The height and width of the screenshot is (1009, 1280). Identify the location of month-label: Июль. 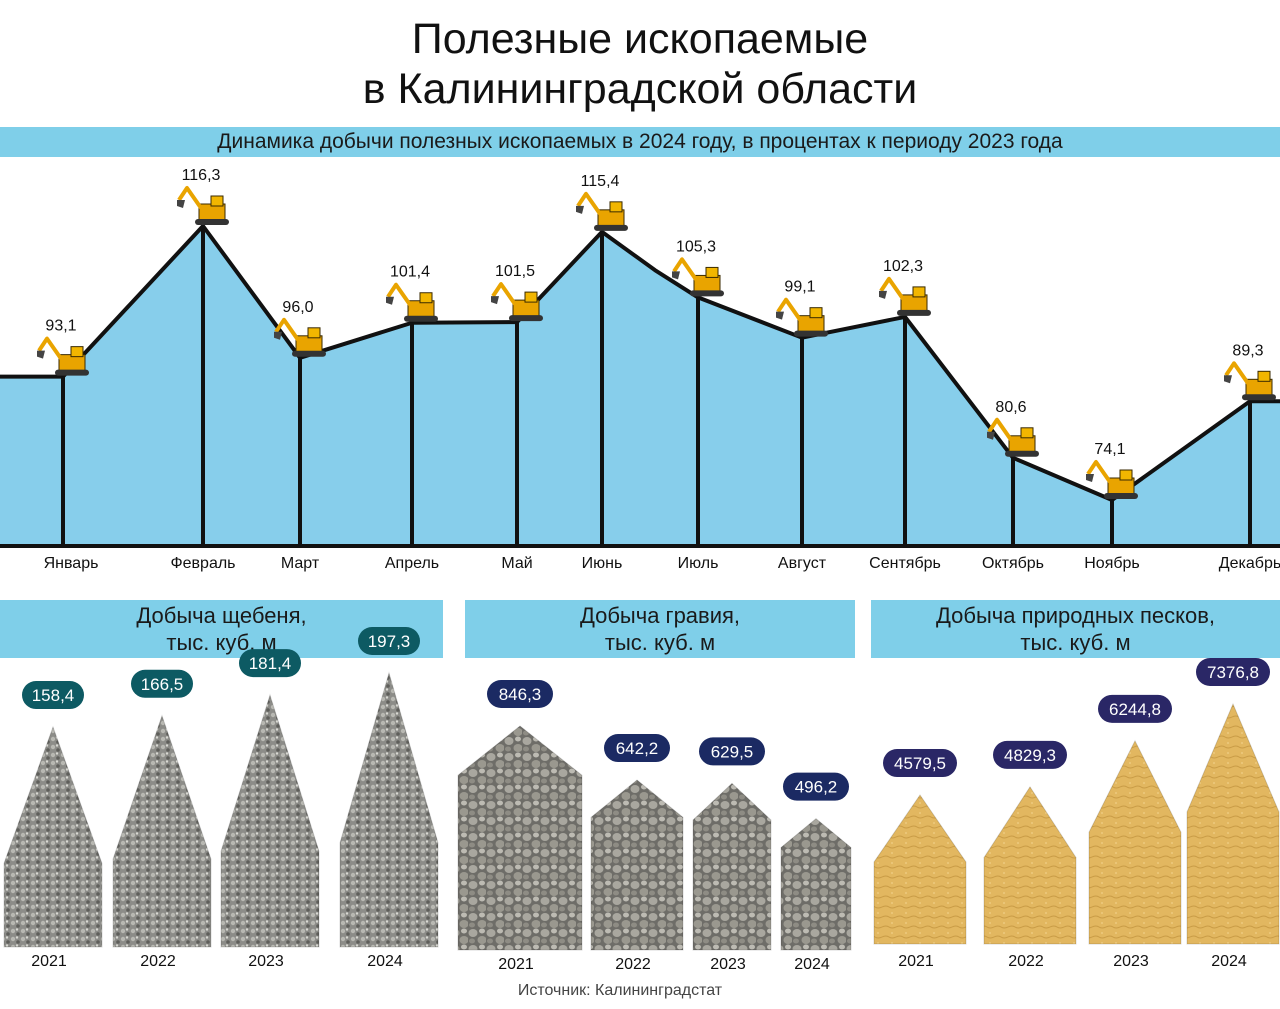
(698, 563).